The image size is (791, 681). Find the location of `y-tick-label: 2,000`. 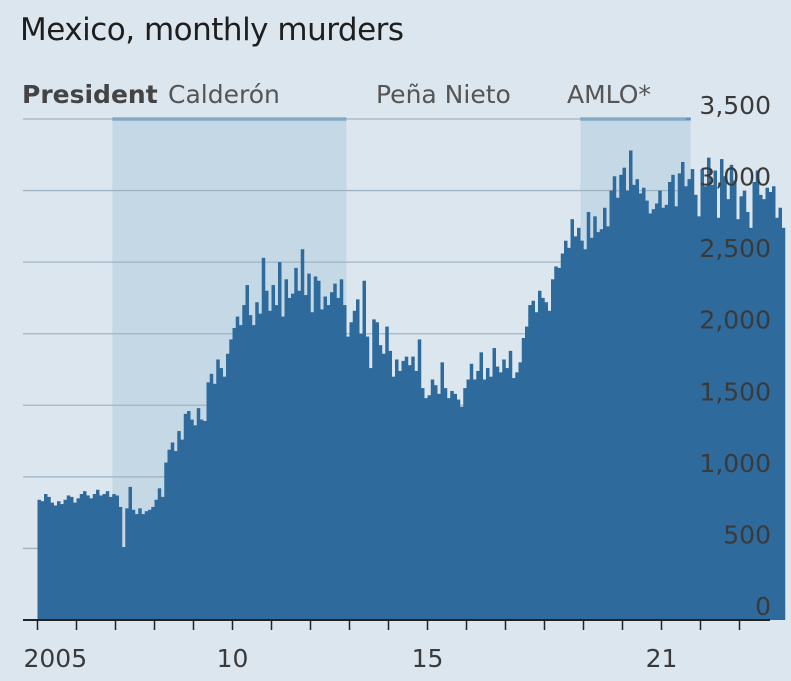

y-tick-label: 2,000 is located at coordinates (735, 320).